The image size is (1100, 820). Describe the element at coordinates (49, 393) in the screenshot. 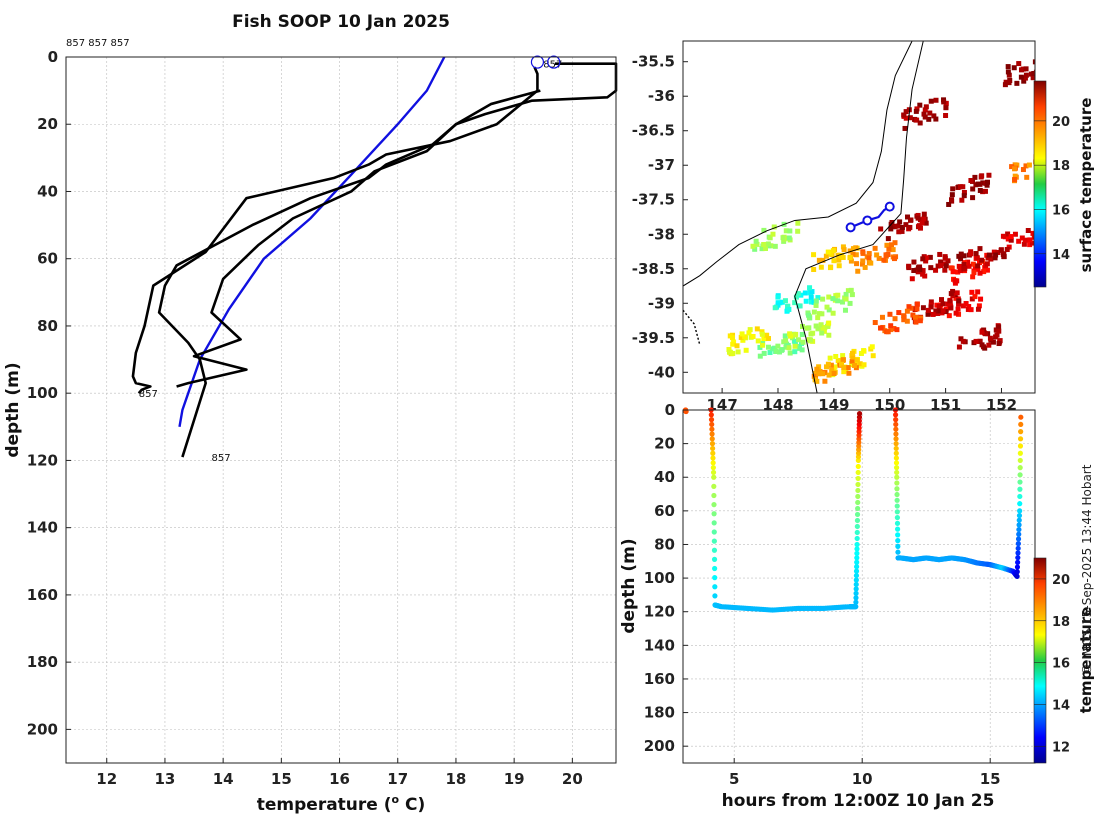

I see `profile-y-ticks: 0 20 40 60 80 100 120 140 160 180 200` at that location.